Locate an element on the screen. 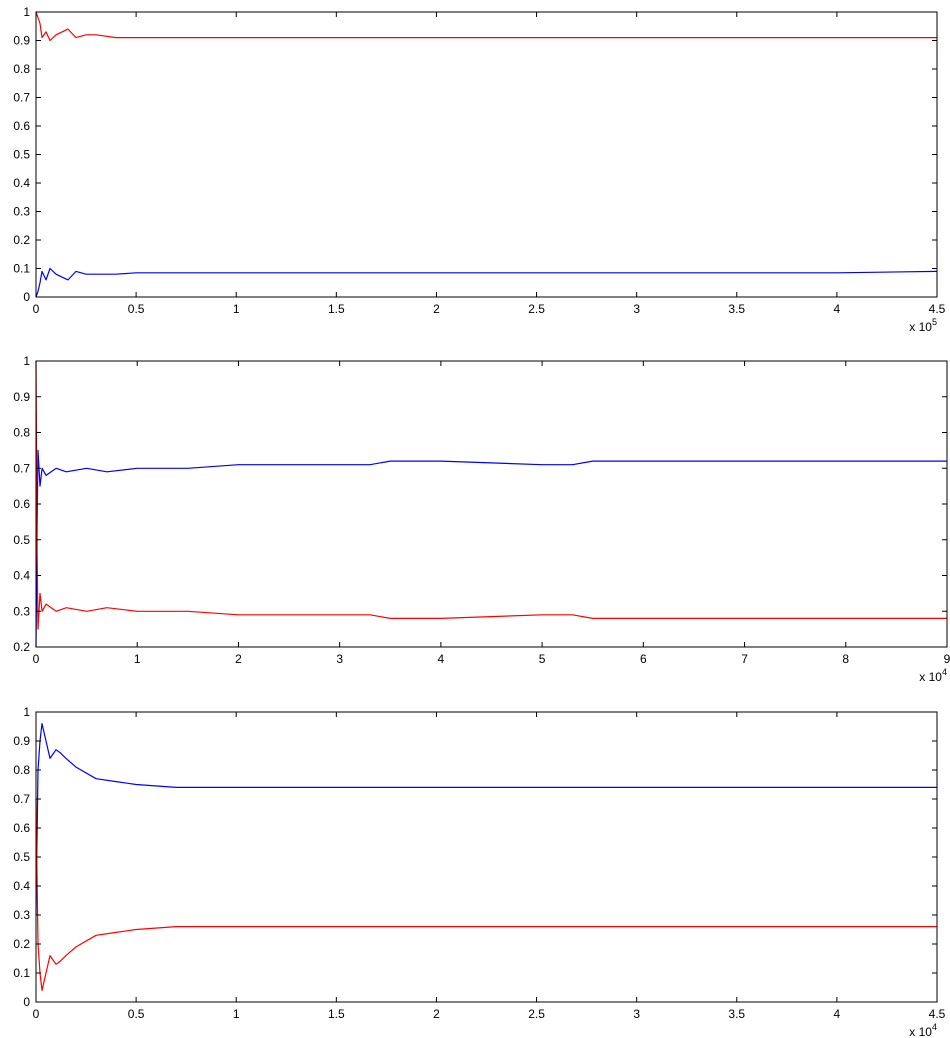  chart-top-xtick-label: 4.5 is located at coordinates (937, 309).